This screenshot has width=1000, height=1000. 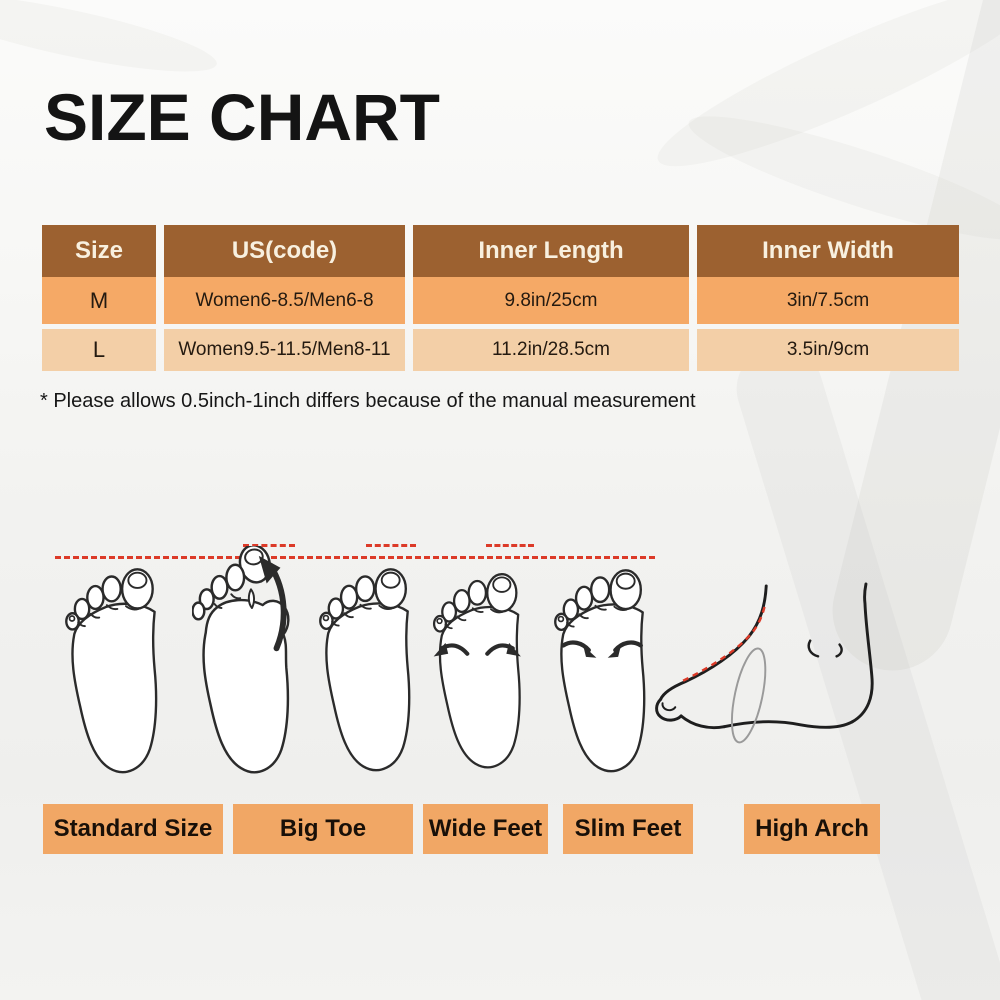 What do you see at coordinates (99, 300) in the screenshot?
I see `cell-size-m: M` at bounding box center [99, 300].